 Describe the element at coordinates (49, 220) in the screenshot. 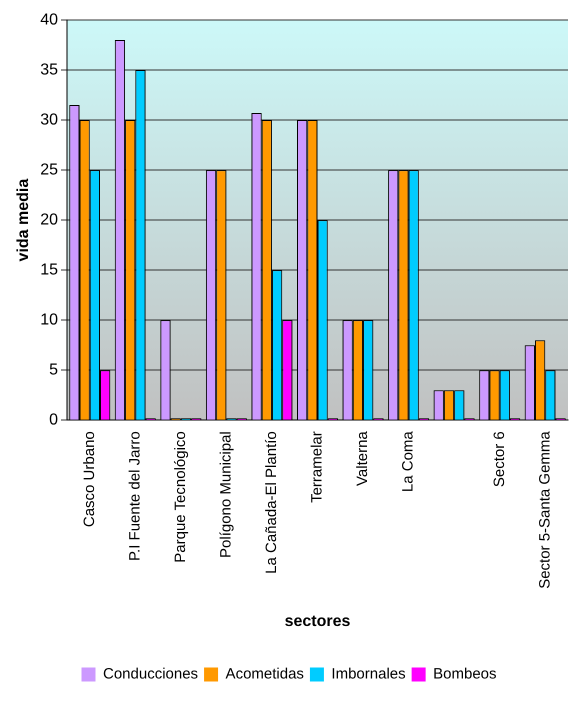

I see `y-tick-label: 20` at that location.